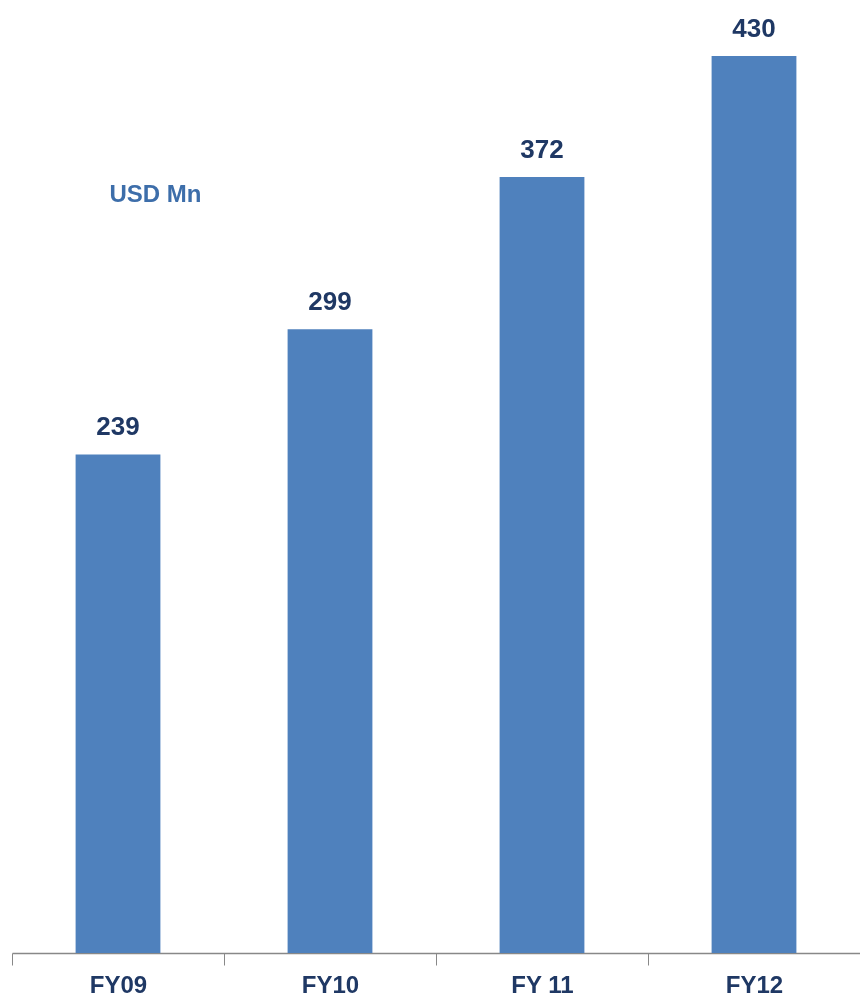 The height and width of the screenshot is (1007, 860). Describe the element at coordinates (330, 301) in the screenshot. I see `data-label: 299` at that location.